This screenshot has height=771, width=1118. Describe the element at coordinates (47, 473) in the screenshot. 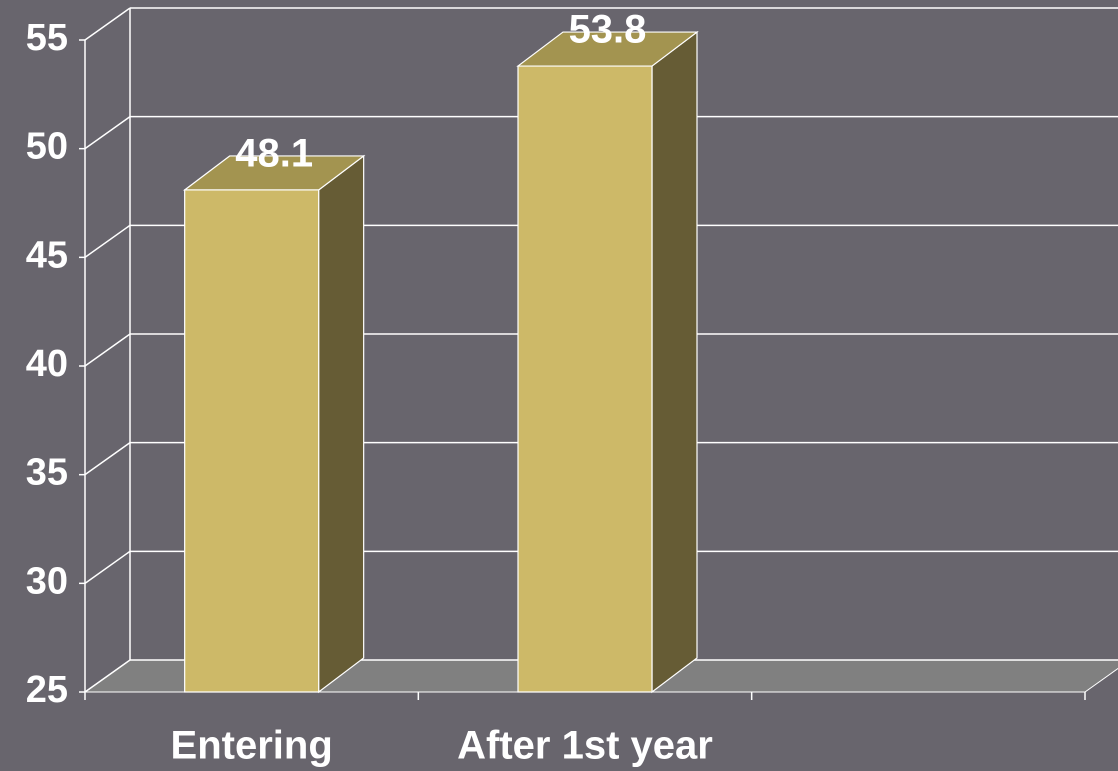

I see `y-tick-label: 35` at that location.